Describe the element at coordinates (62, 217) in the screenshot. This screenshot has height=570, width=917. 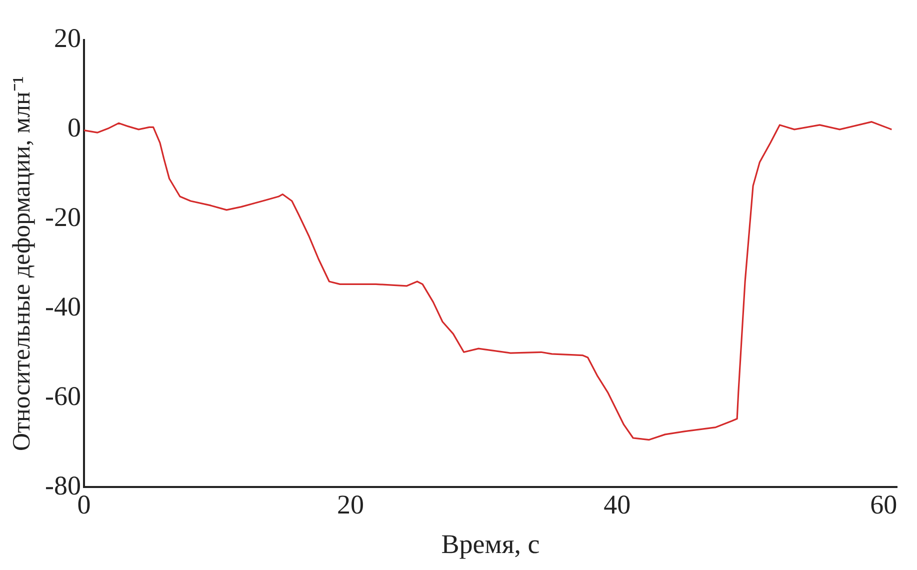
I see `y-tick-label: -20` at that location.